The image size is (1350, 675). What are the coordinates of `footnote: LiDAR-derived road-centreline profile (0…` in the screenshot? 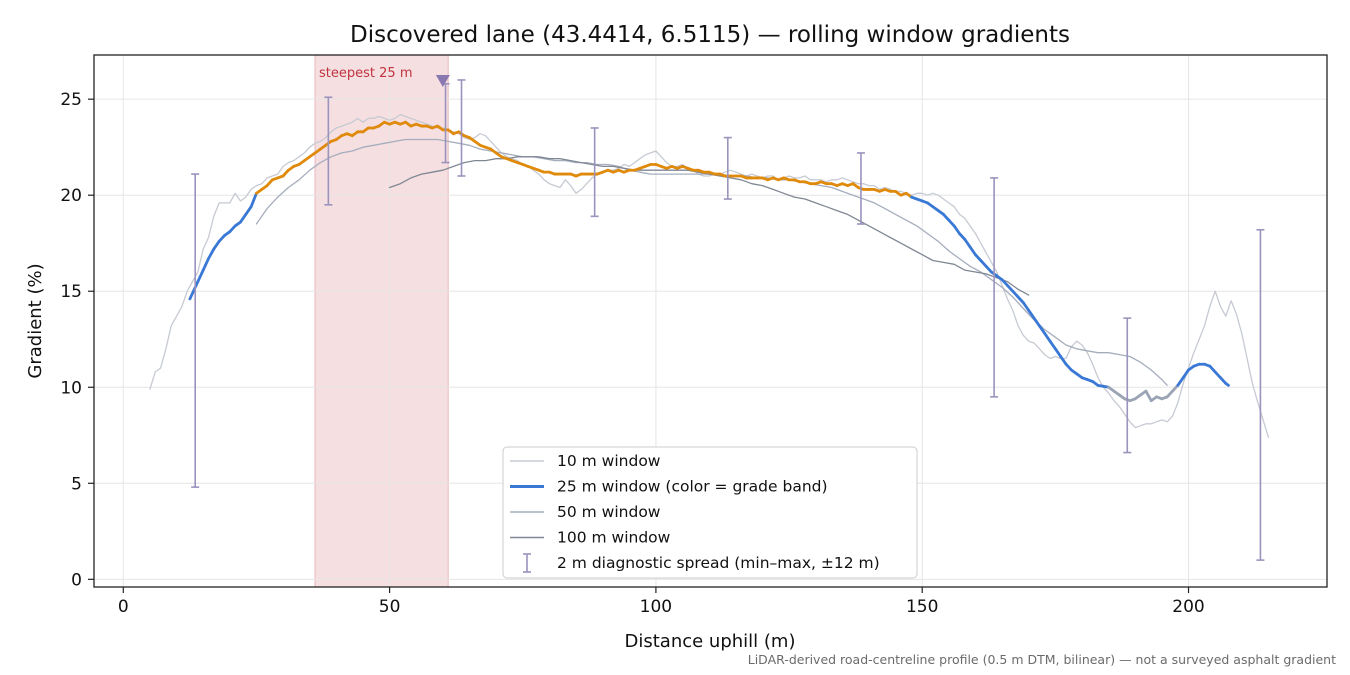 It's located at (1042, 659).